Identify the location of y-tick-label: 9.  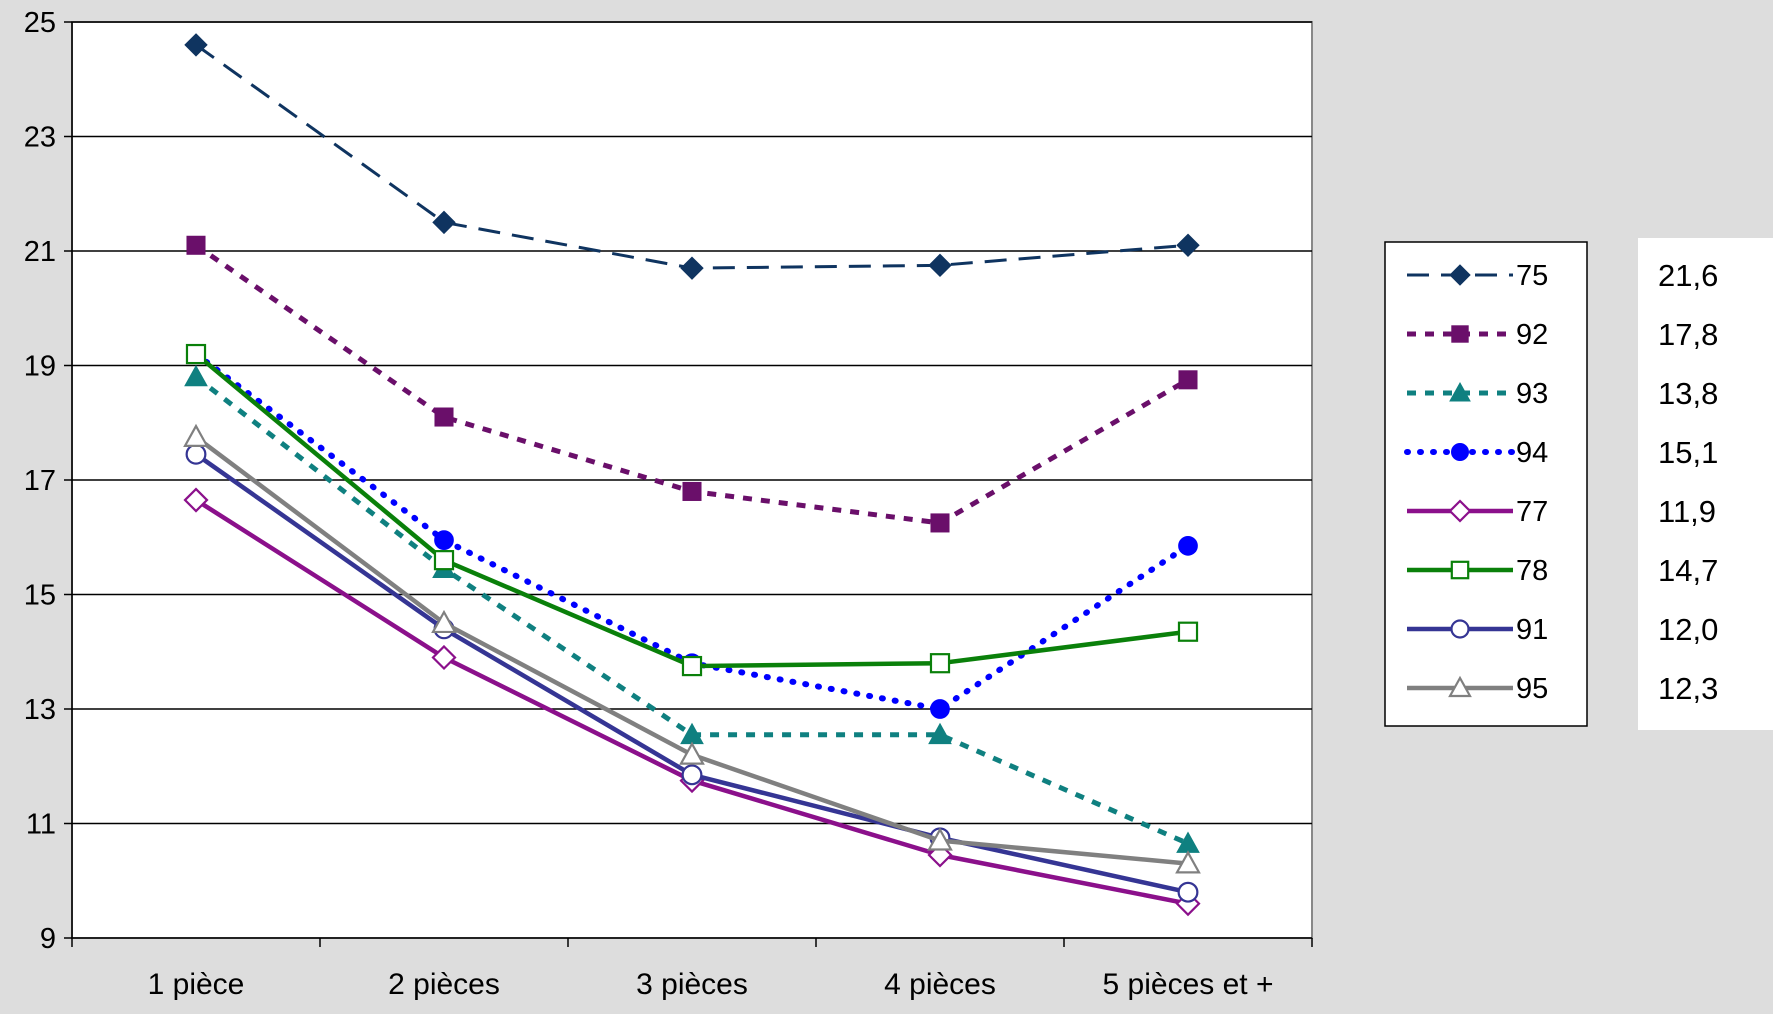
(48, 939).